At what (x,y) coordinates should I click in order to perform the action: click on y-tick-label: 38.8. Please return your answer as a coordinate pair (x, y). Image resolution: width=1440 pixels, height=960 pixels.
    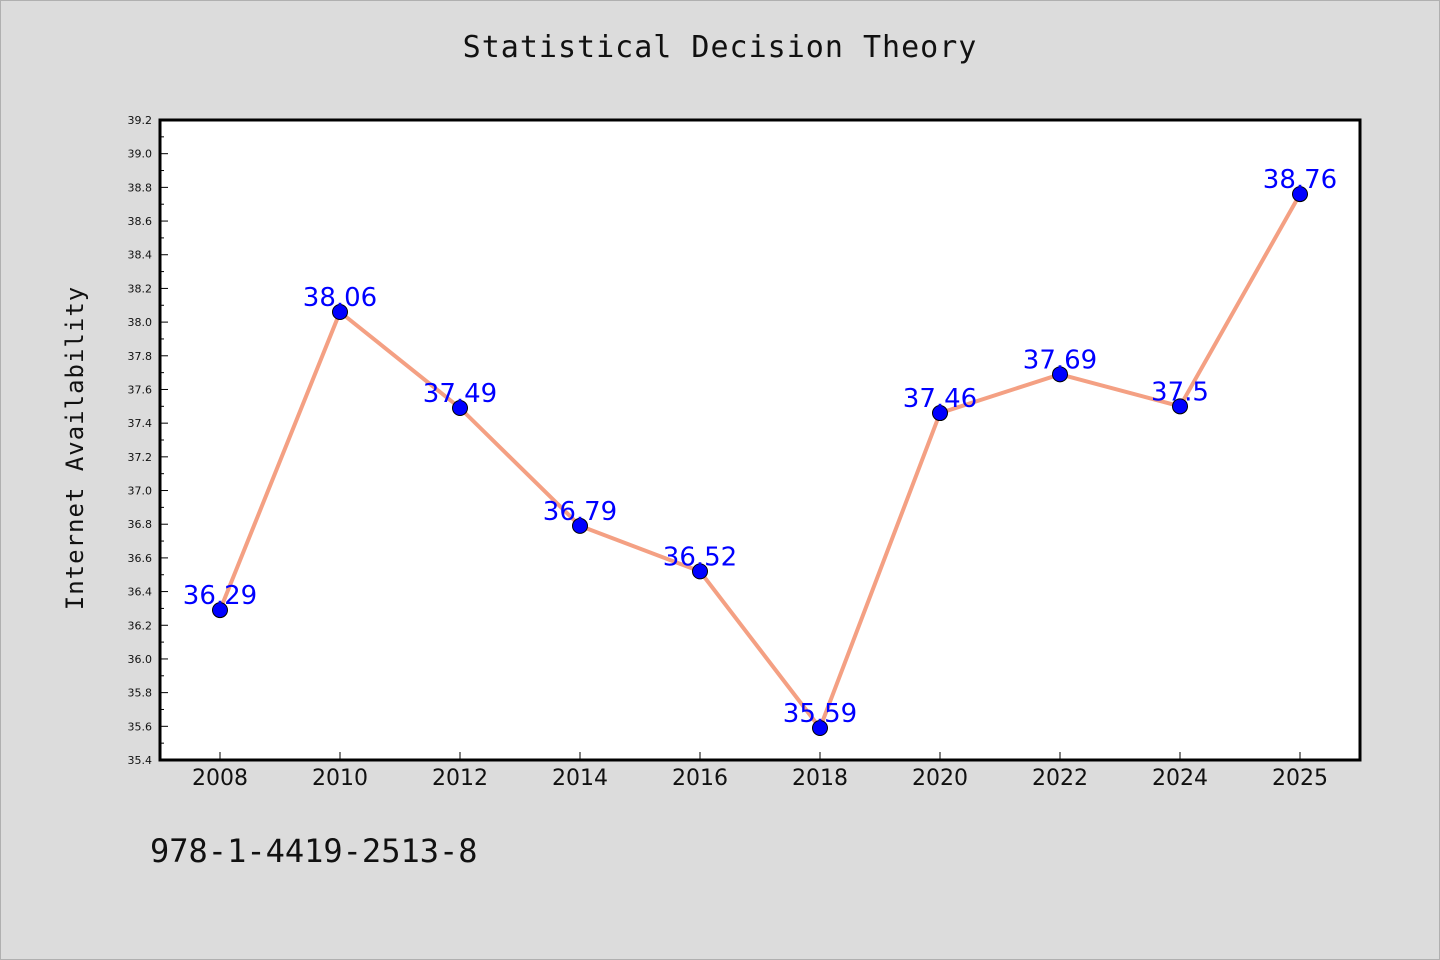
    Looking at the image, I should click on (140, 187).